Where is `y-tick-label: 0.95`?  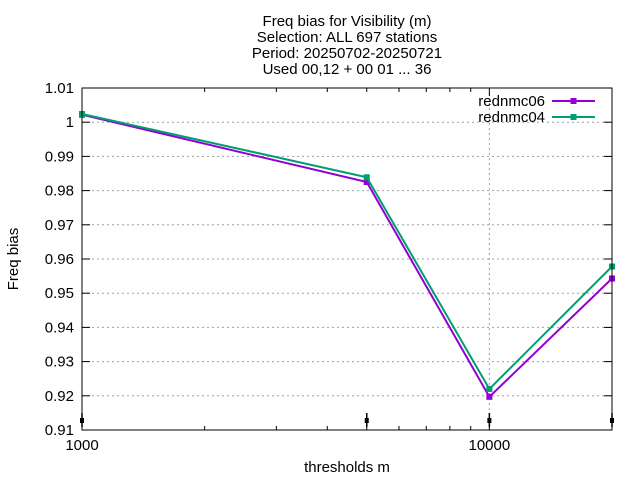
y-tick-label: 0.95 is located at coordinates (59, 293).